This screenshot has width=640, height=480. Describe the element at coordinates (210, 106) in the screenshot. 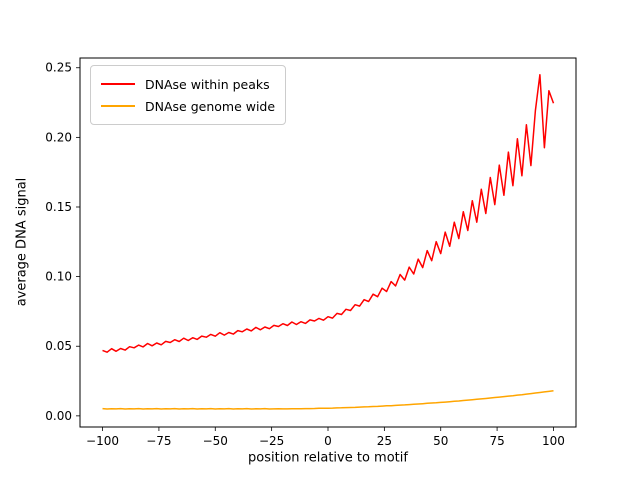

I see `legend-label-genome: DNAse genome wide` at that location.